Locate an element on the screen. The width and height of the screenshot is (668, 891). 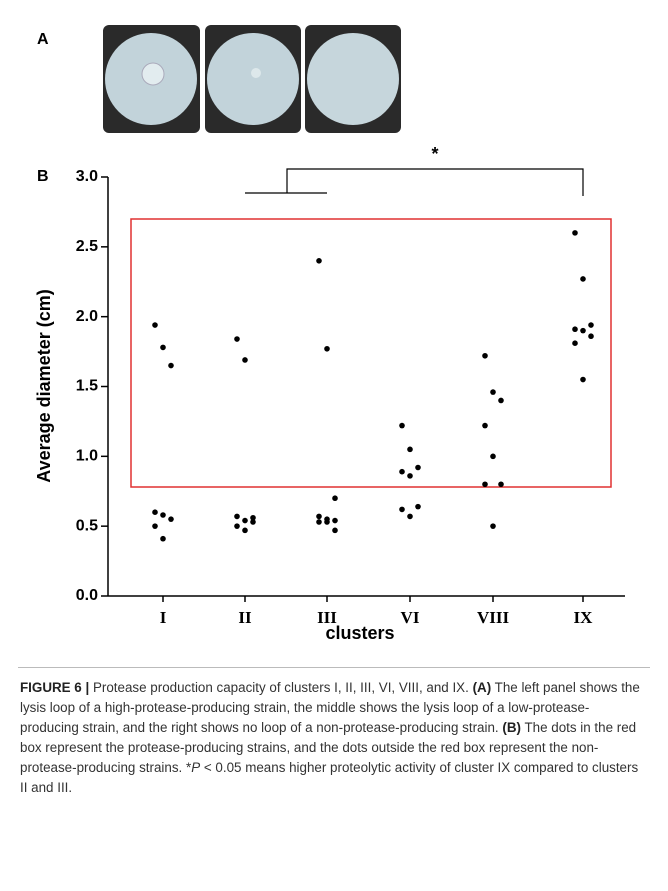
y-tick-label: 1.5 is located at coordinates (87, 386).